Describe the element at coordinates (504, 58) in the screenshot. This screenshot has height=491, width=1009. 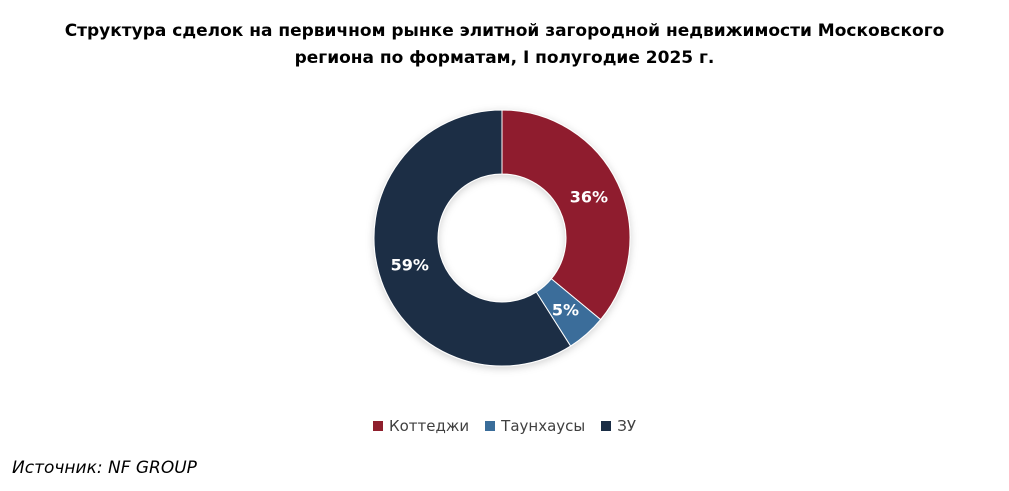
I see `chart-title-line-2: региона по форматам, I полугодие 2025 г.` at that location.